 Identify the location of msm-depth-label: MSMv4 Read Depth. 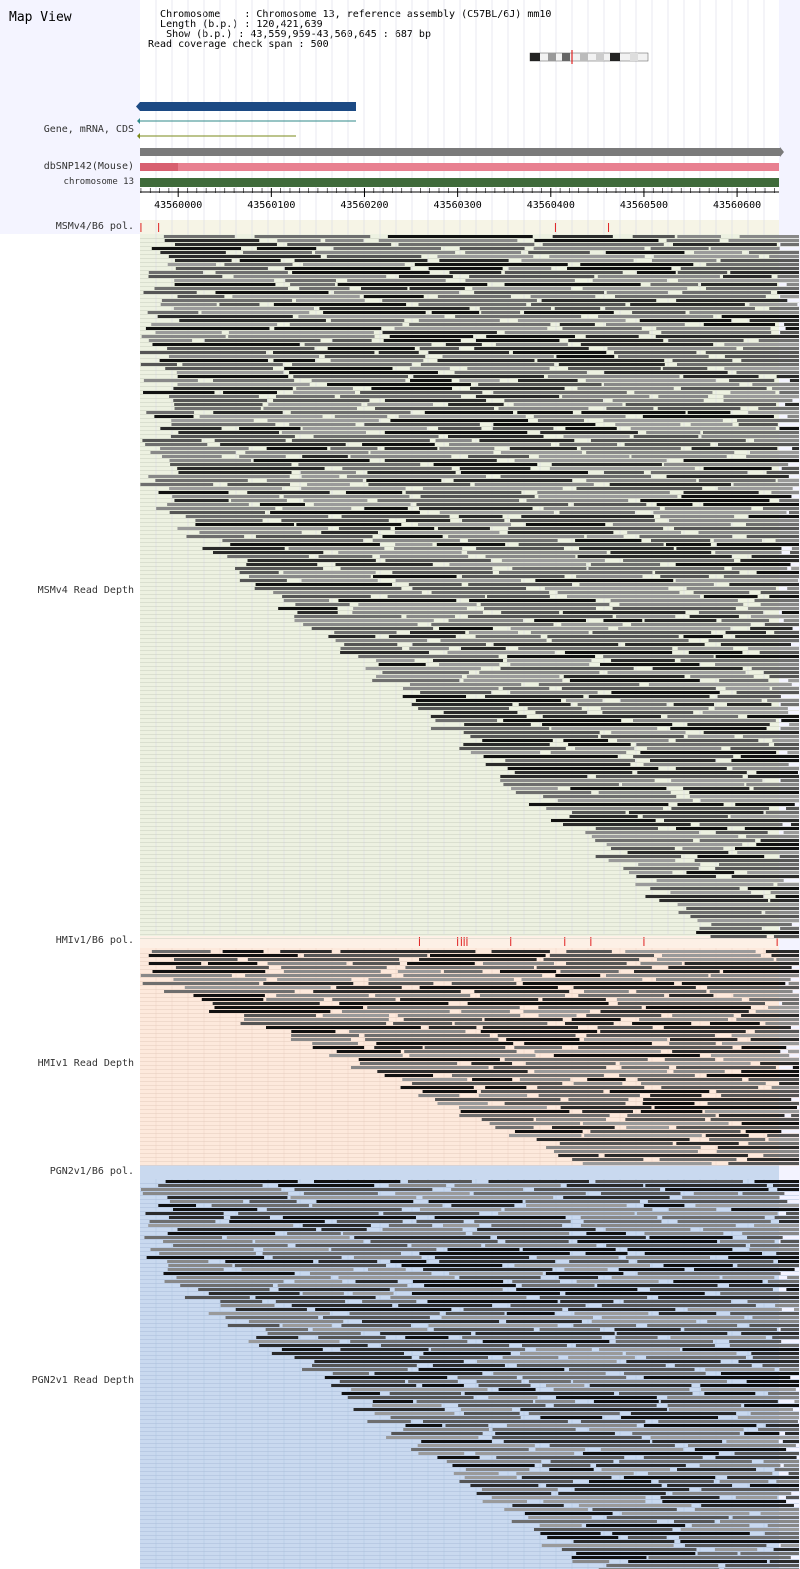
(85, 590).